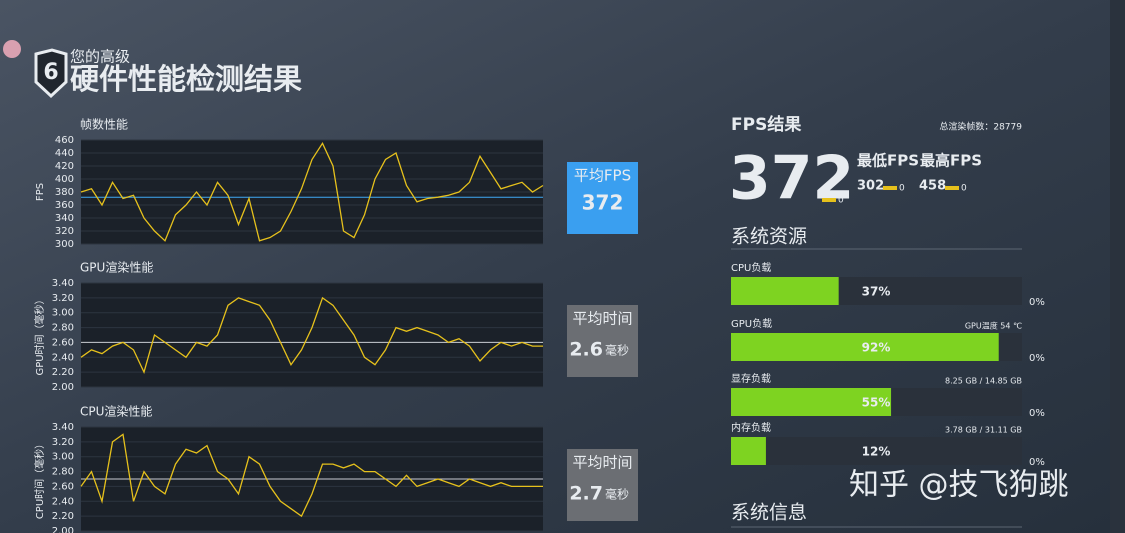 This screenshot has height=533, width=1125. Describe the element at coordinates (751, 378) in the screenshot. I see `resource-label: 显存负载` at that location.